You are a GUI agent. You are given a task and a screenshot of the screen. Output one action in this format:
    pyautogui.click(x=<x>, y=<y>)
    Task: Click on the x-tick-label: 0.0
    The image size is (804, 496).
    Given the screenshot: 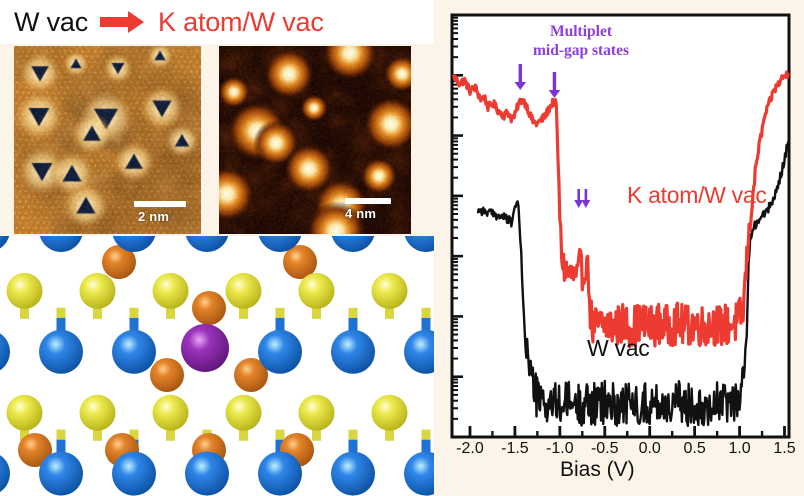 What is the action you would take?
    pyautogui.click(x=649, y=448)
    